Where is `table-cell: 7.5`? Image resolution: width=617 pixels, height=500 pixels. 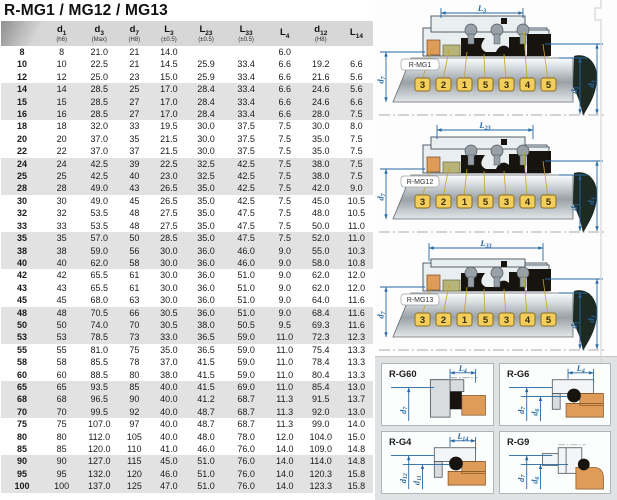
table-cell: 7.5 is located at coordinates (284, 188).